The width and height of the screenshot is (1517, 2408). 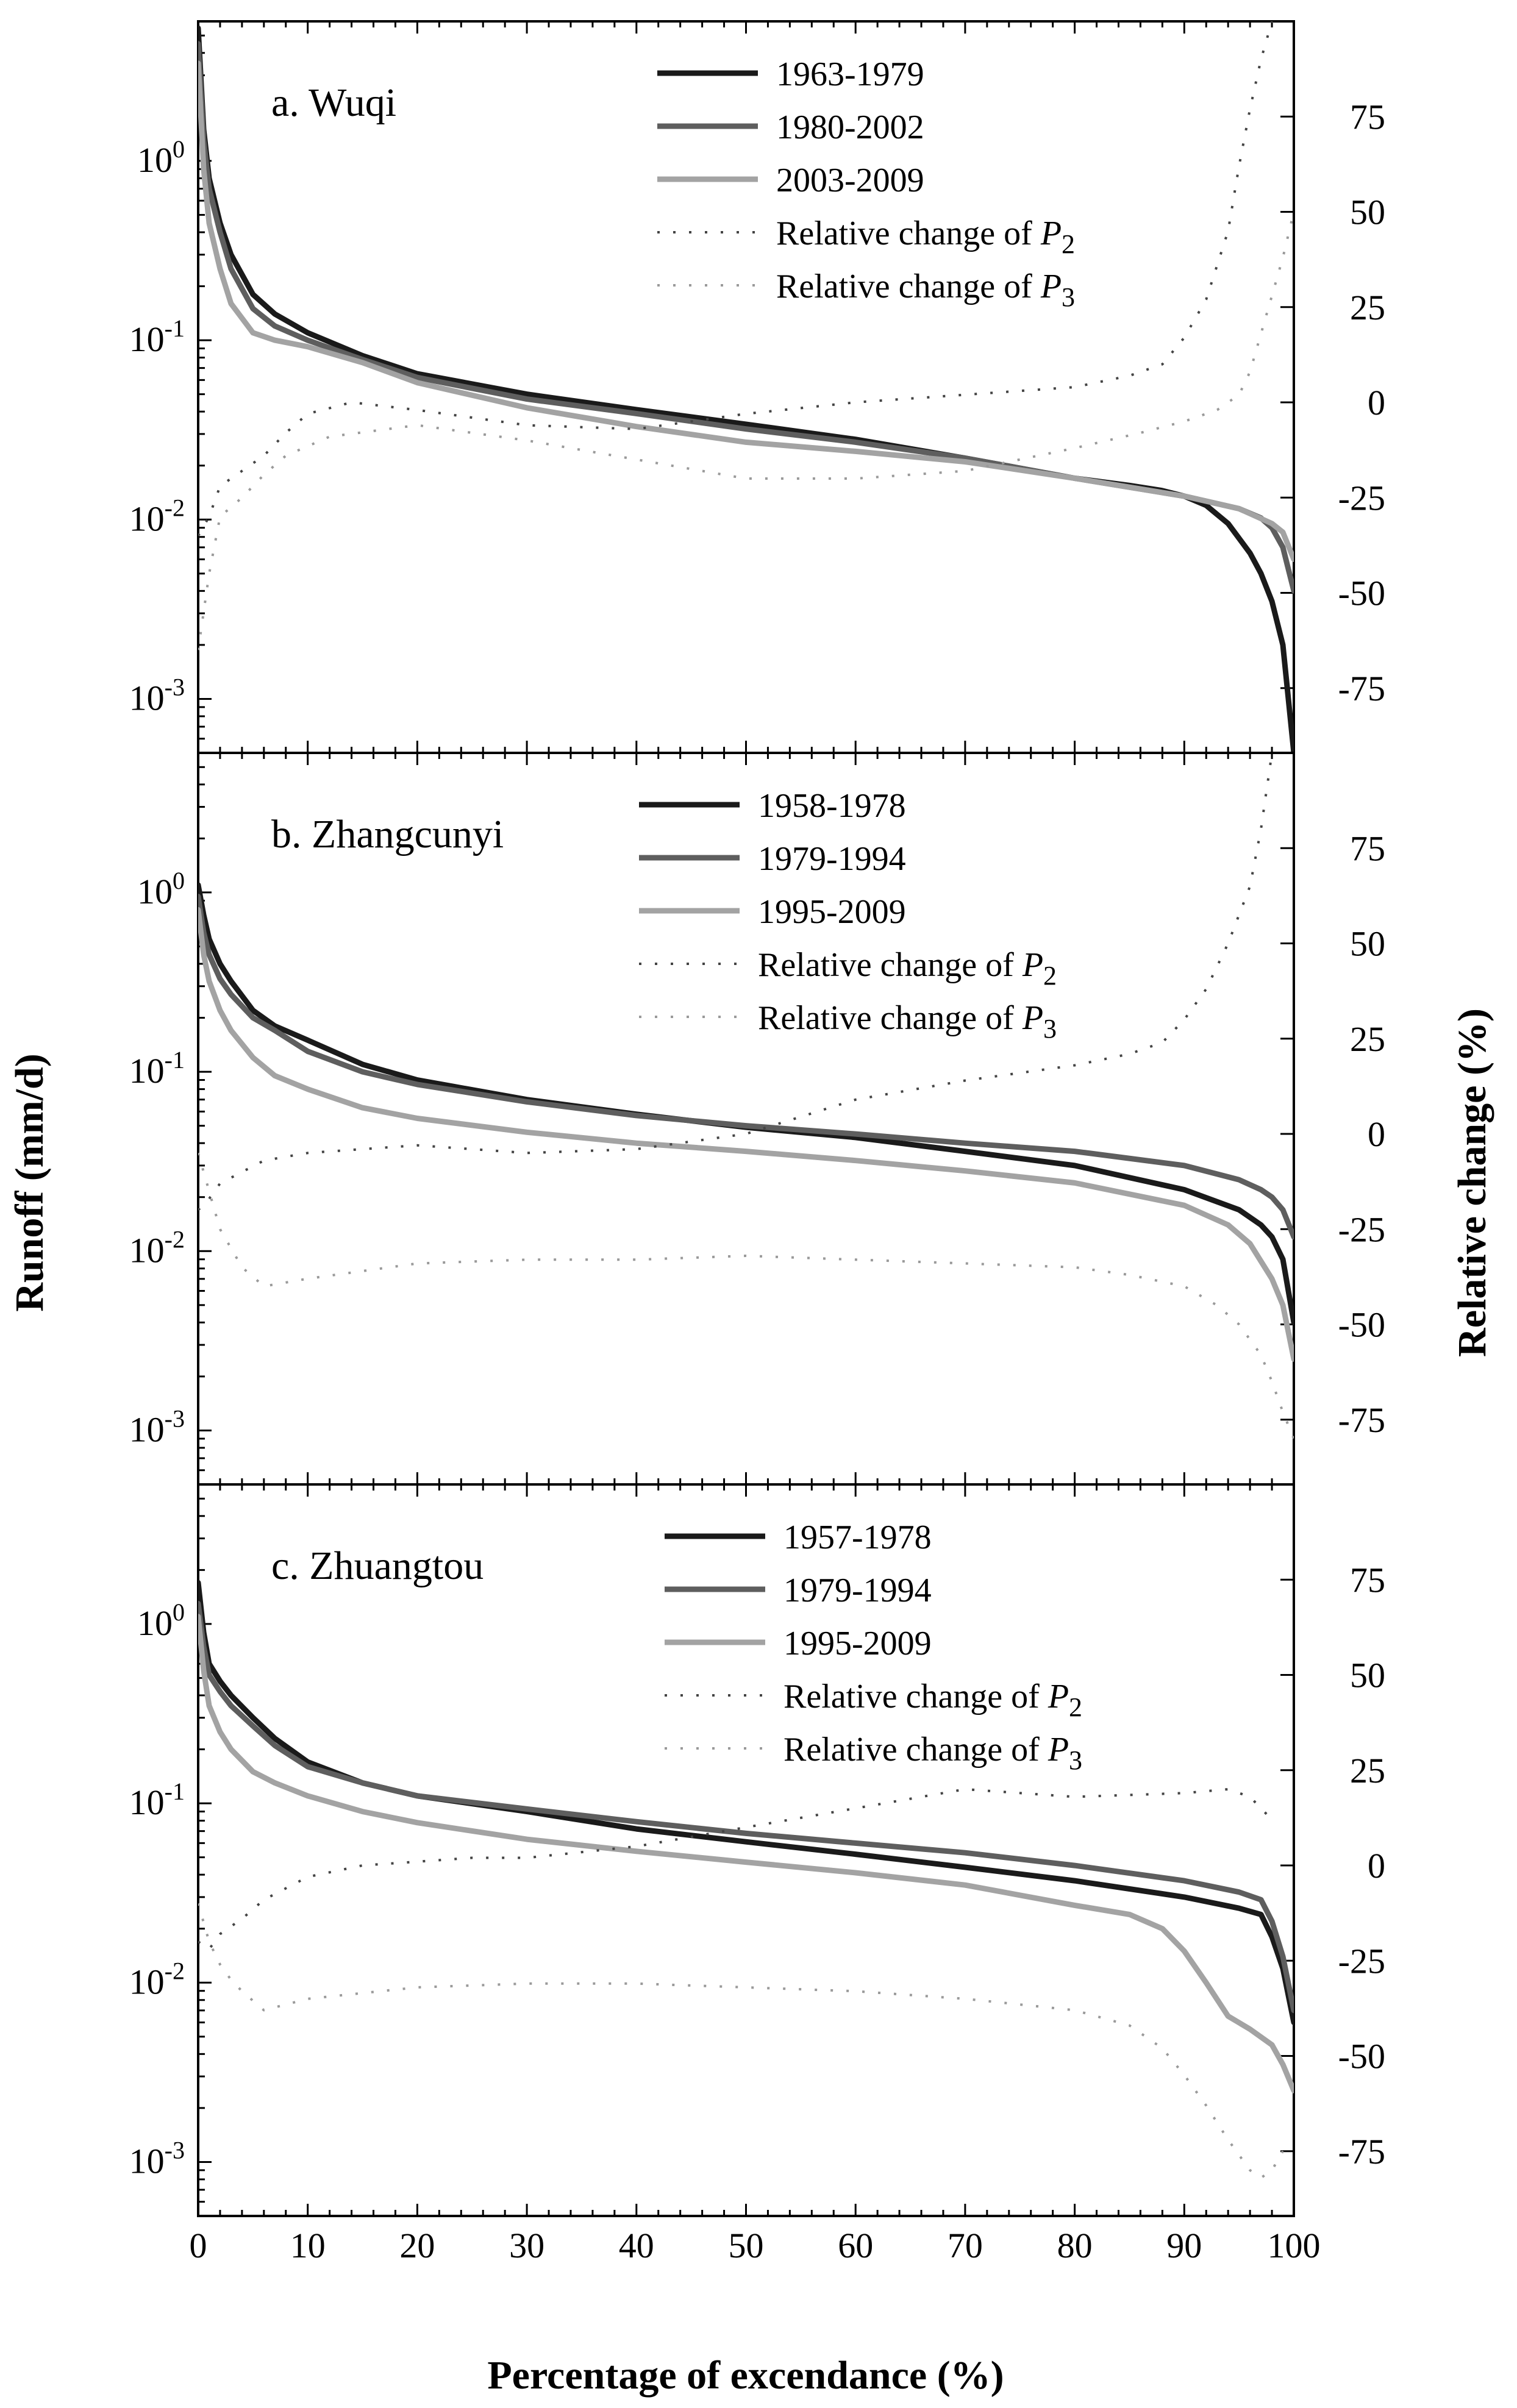 I want to click on x-tick-label: 20, so click(x=417, y=2245).